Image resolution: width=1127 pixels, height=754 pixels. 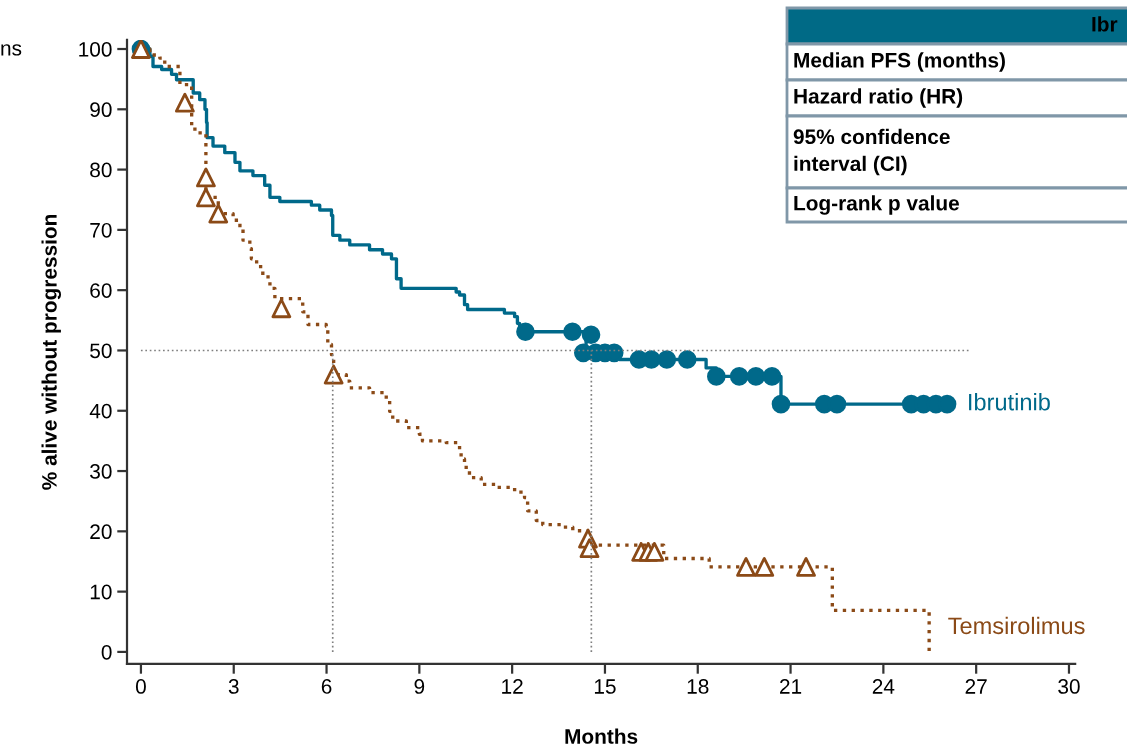 I want to click on y-tick-label: 100, so click(x=95, y=49).